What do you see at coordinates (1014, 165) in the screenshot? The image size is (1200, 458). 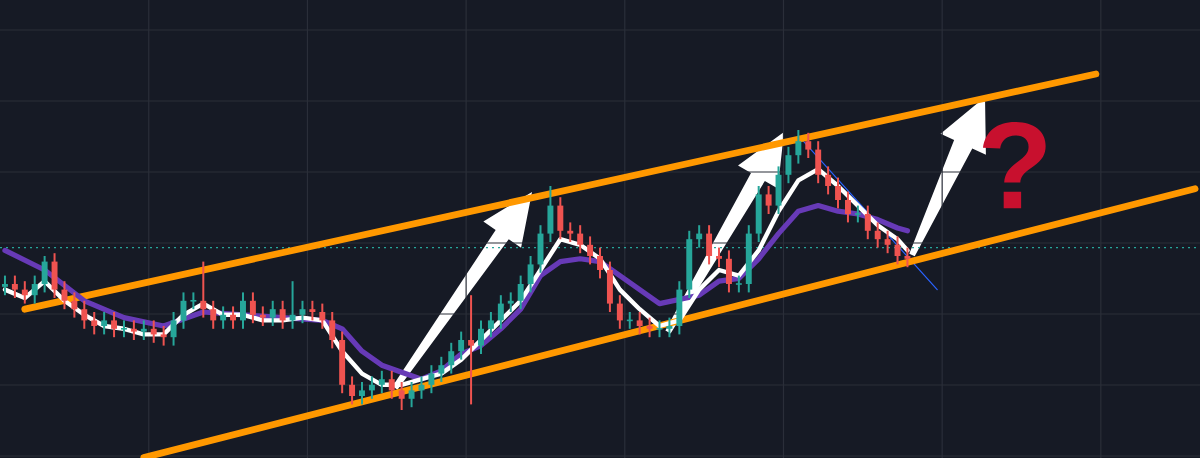 I see `annotation: ?` at bounding box center [1014, 165].